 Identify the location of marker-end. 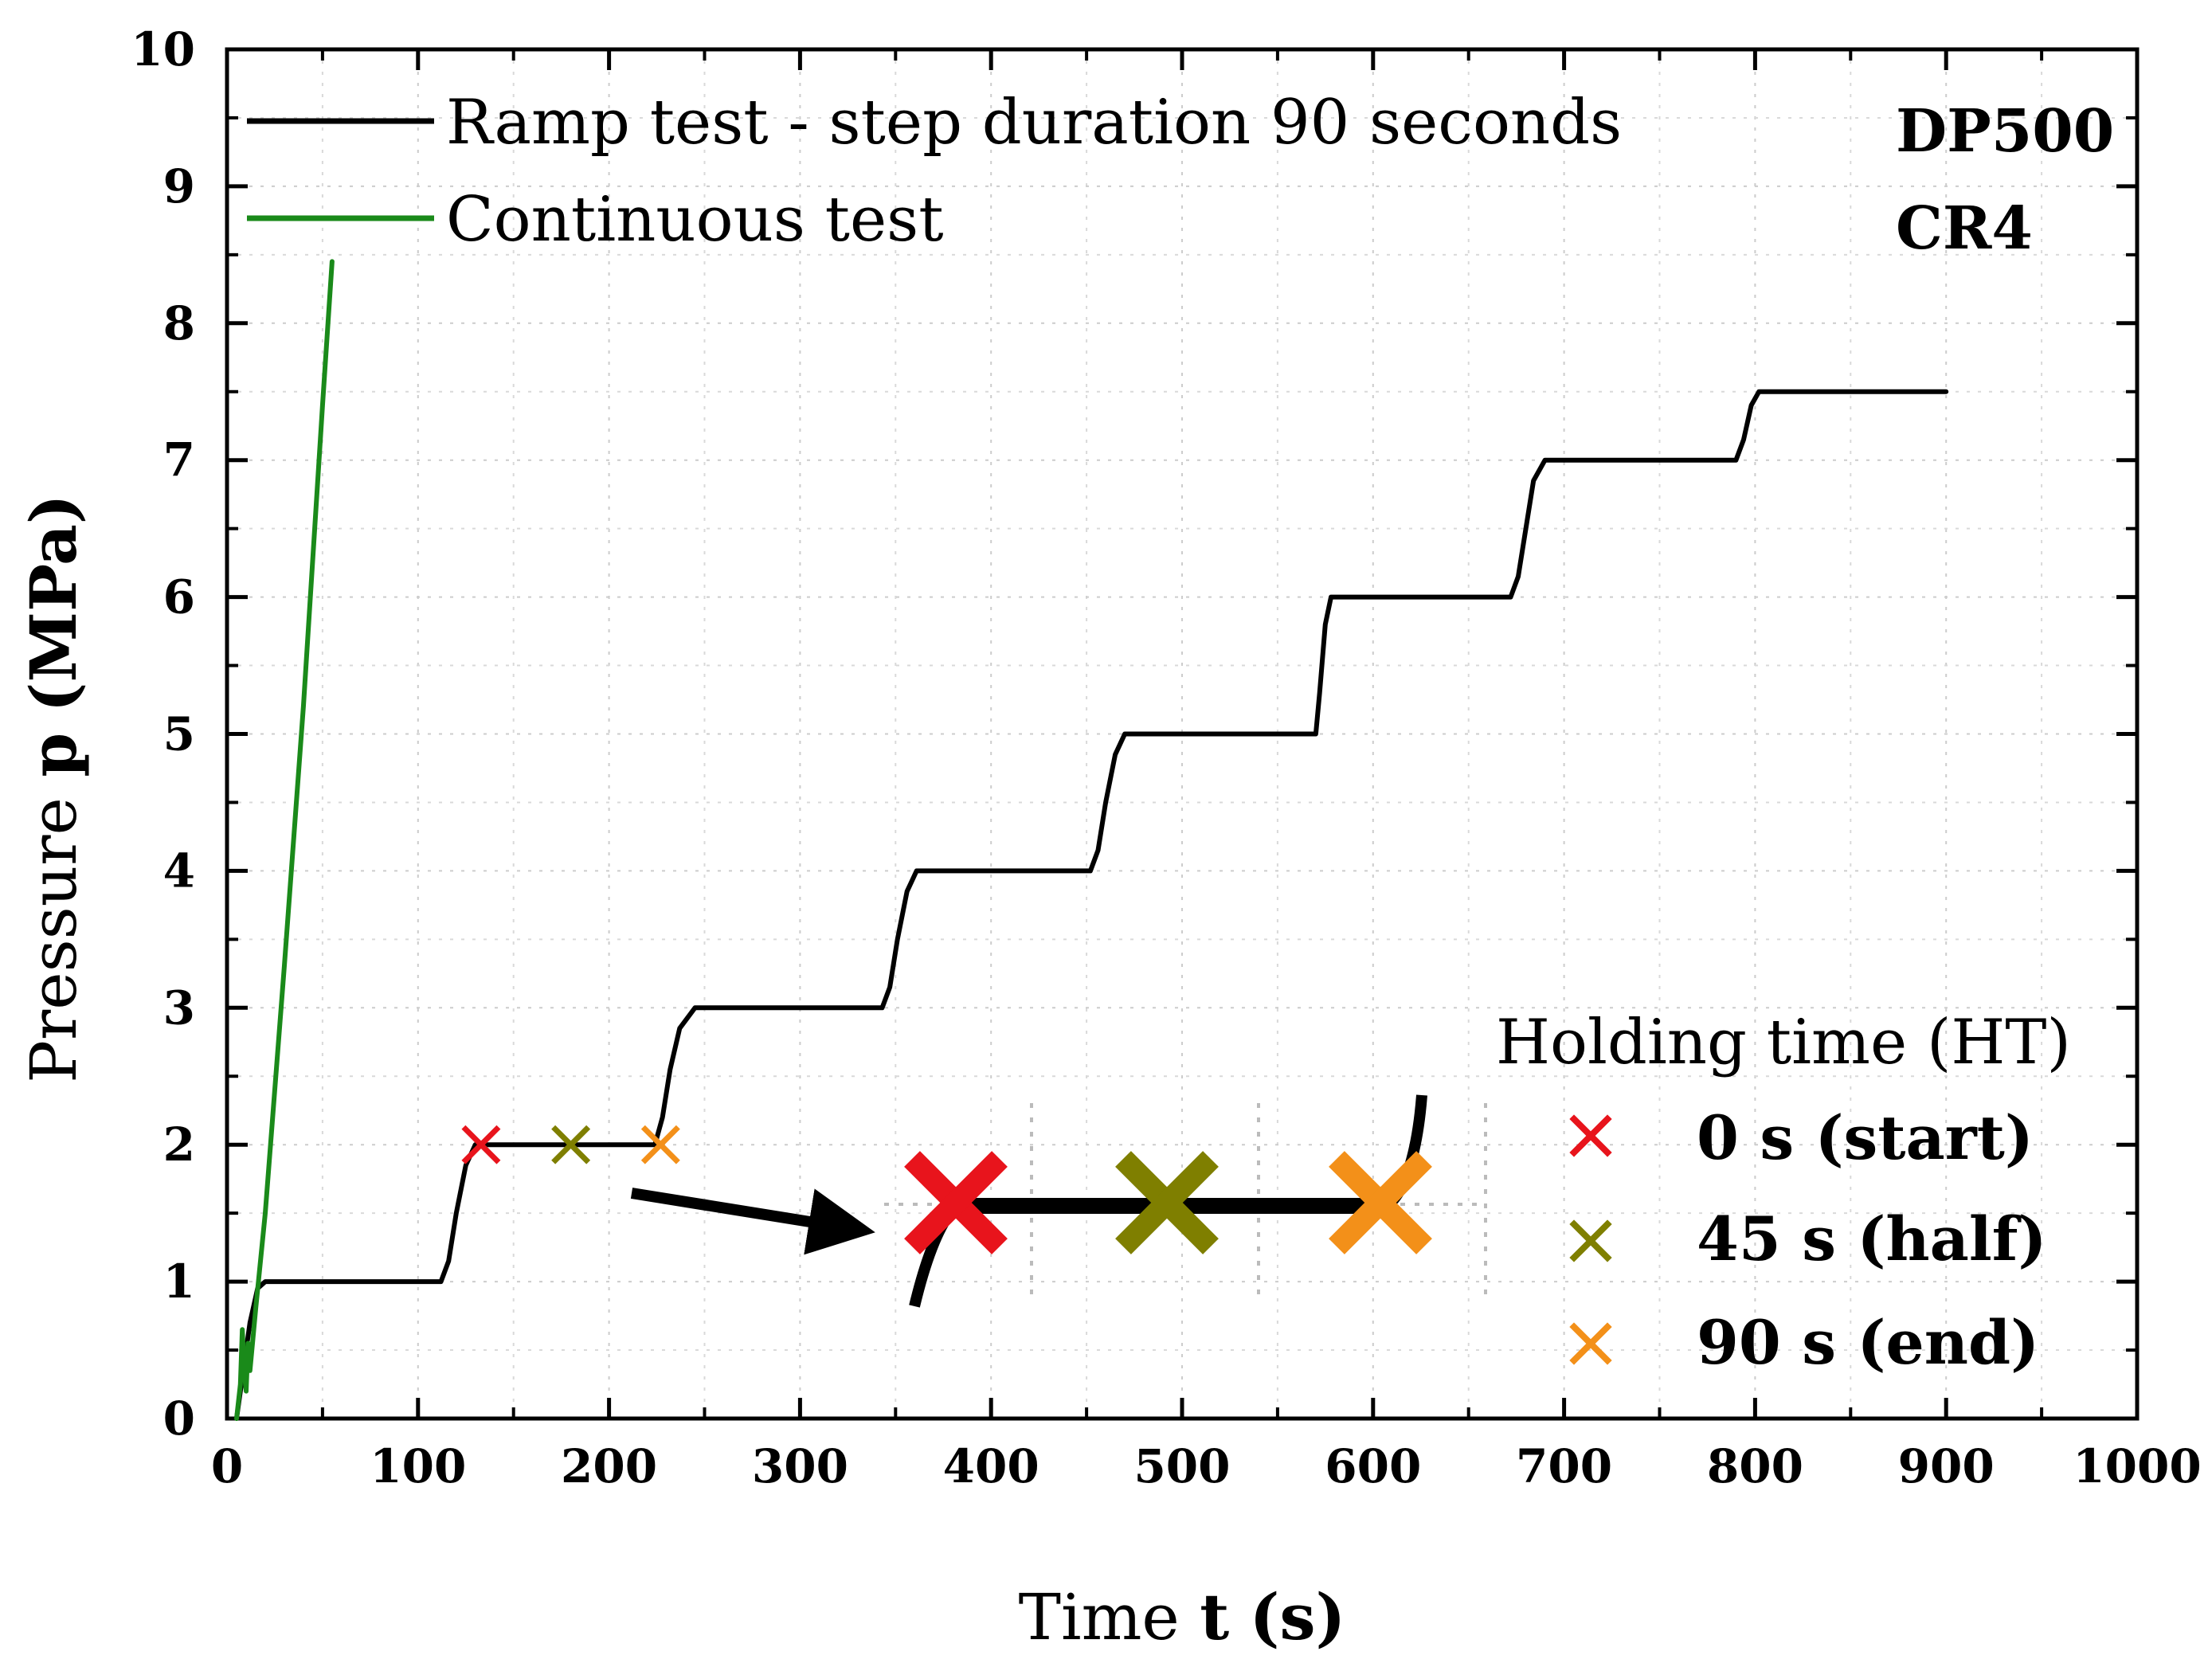
(660, 1144).